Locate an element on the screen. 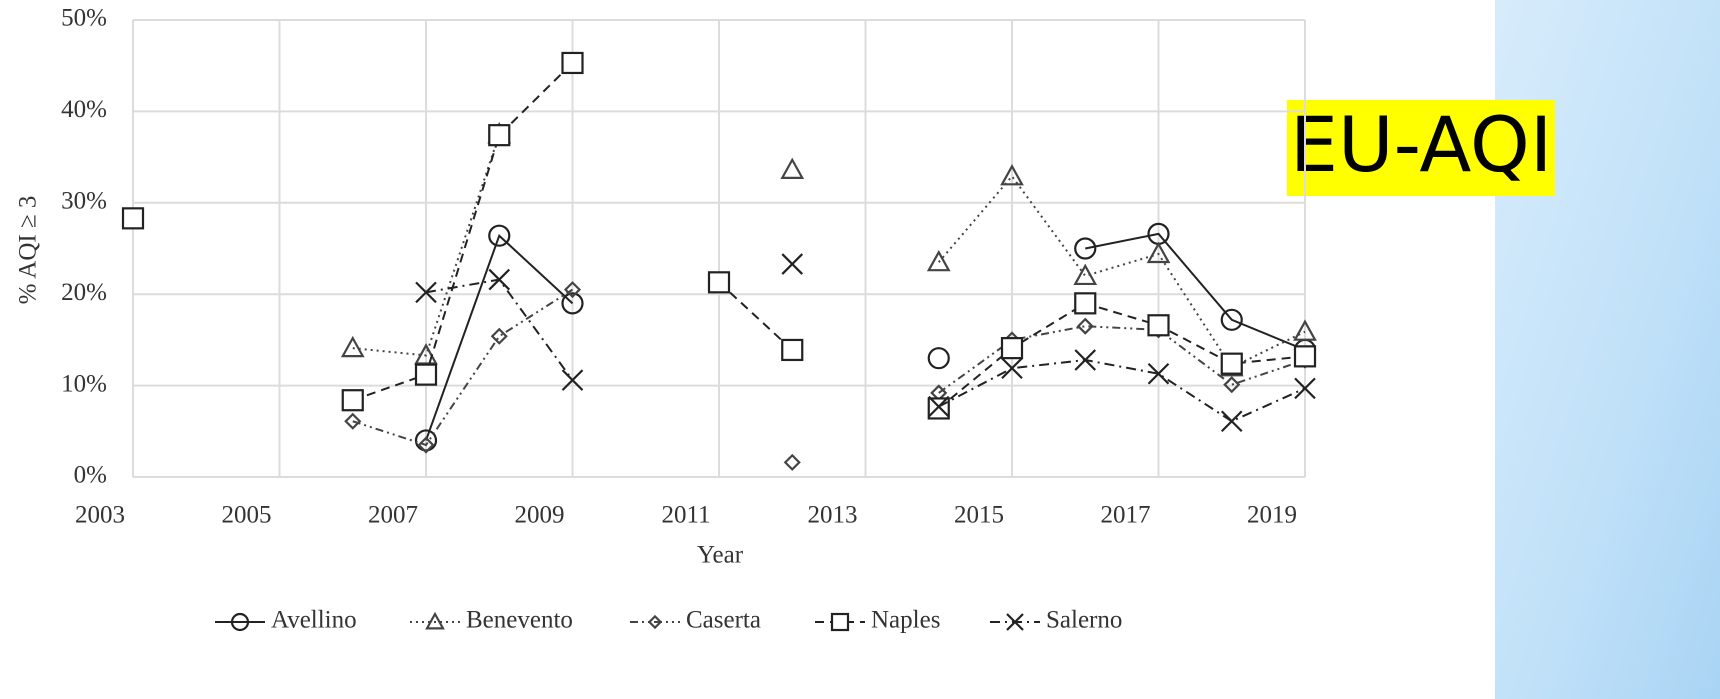  legend-label: Caserta is located at coordinates (723, 620).